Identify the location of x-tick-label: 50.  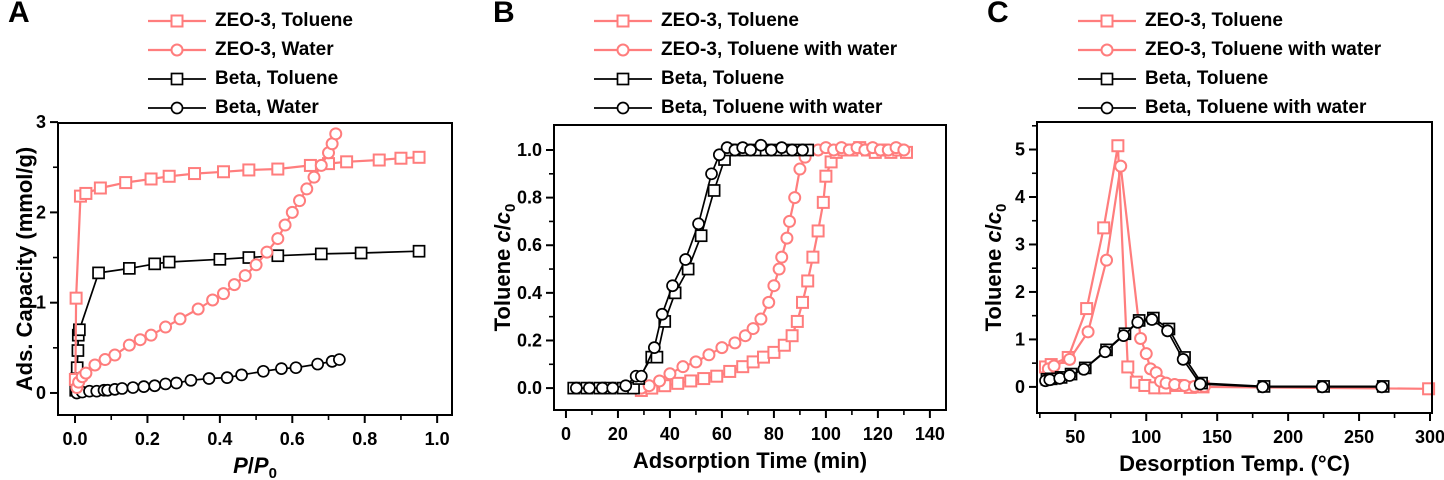
(1075, 437).